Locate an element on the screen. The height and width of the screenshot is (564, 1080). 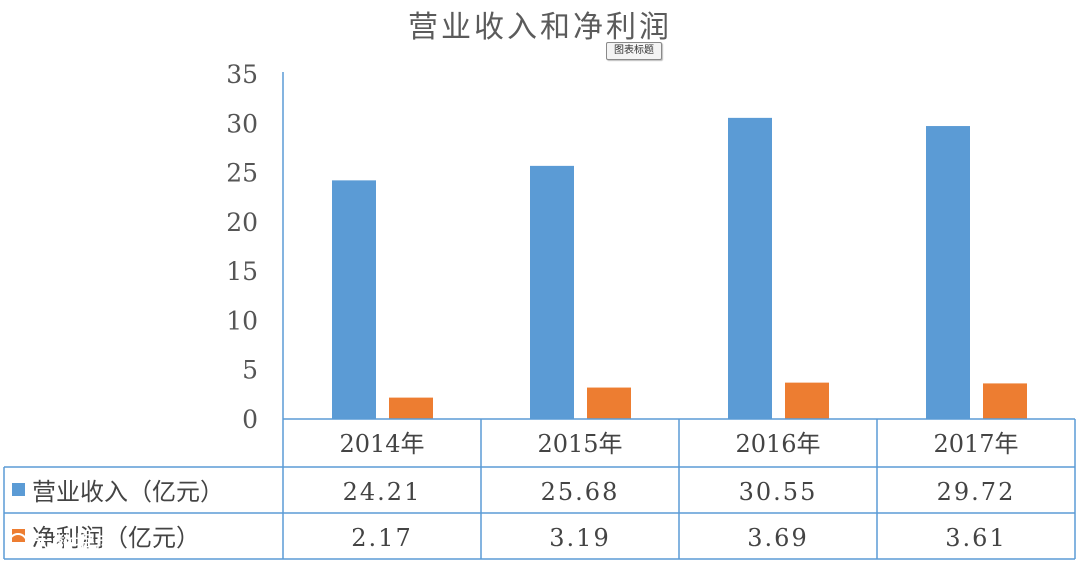
data-table-value: 29.72 is located at coordinates (976, 492).